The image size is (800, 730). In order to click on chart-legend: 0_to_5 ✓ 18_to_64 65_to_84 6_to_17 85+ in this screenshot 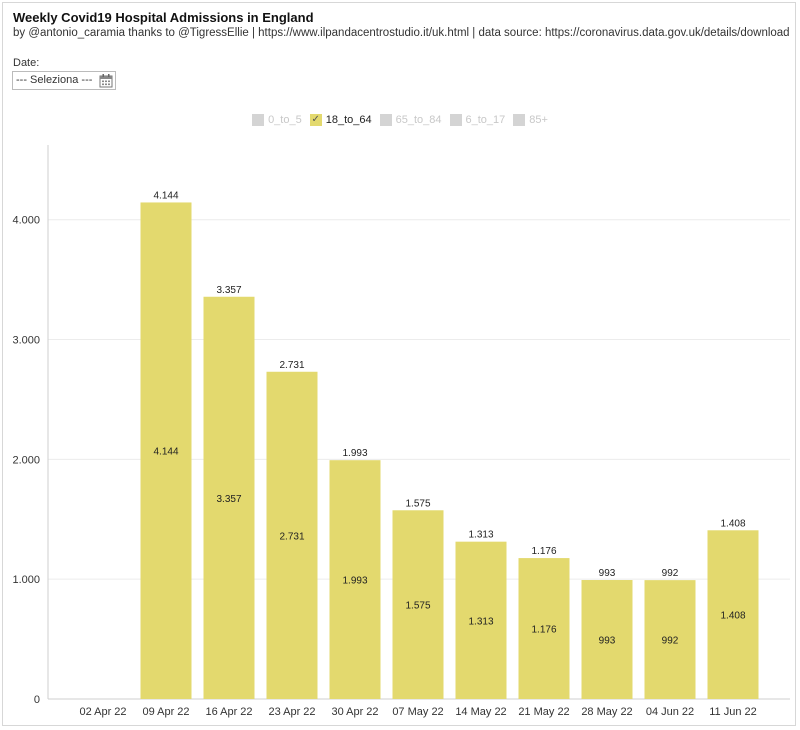, I will do `click(400, 120)`.